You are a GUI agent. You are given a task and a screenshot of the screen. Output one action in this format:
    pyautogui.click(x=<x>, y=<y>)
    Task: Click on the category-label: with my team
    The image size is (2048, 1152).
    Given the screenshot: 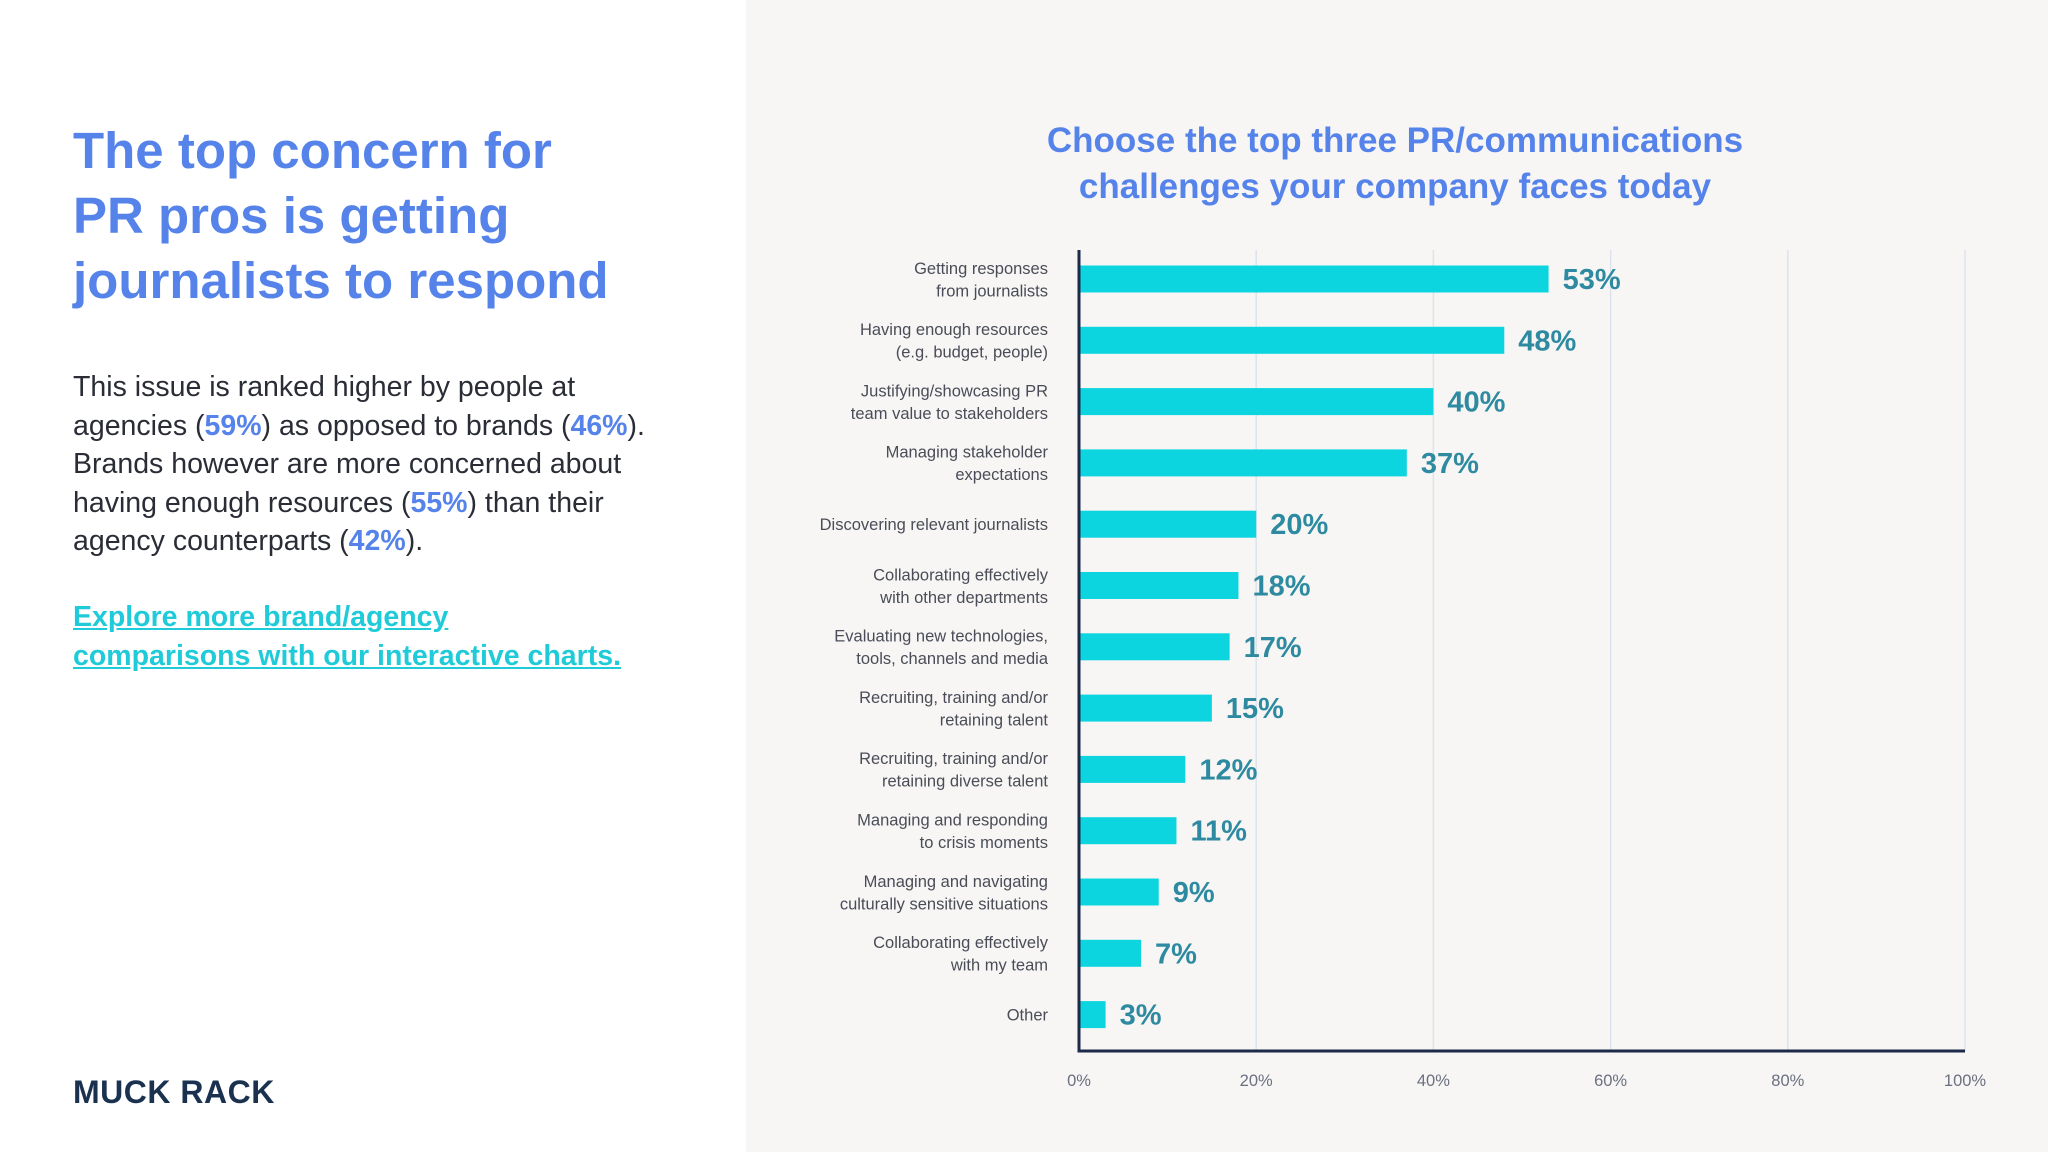 What is the action you would take?
    pyautogui.click(x=999, y=966)
    